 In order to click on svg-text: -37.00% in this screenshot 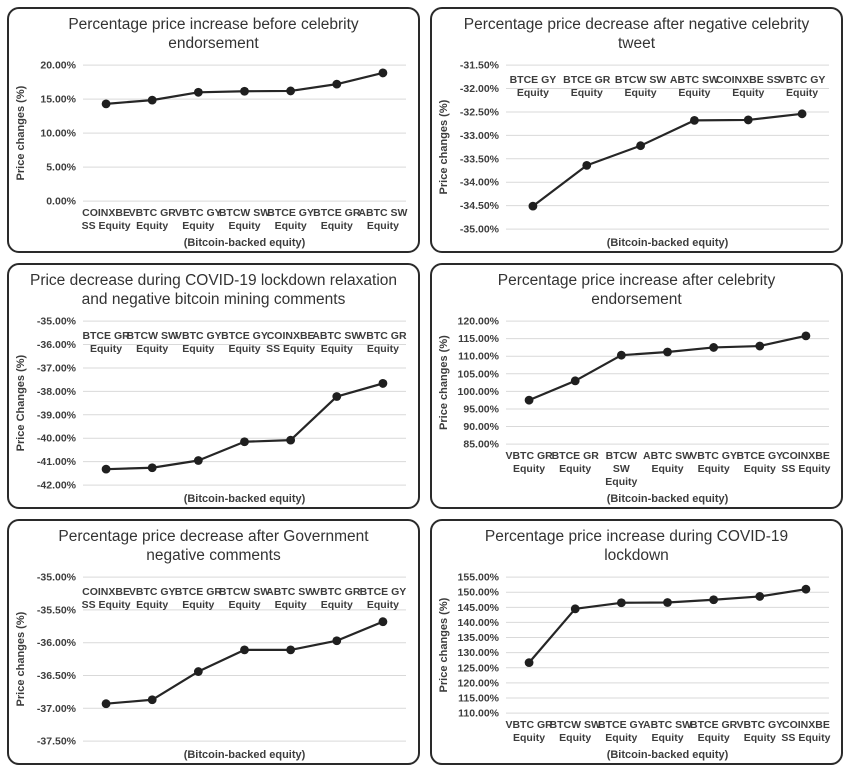, I will do `click(57, 368)`.